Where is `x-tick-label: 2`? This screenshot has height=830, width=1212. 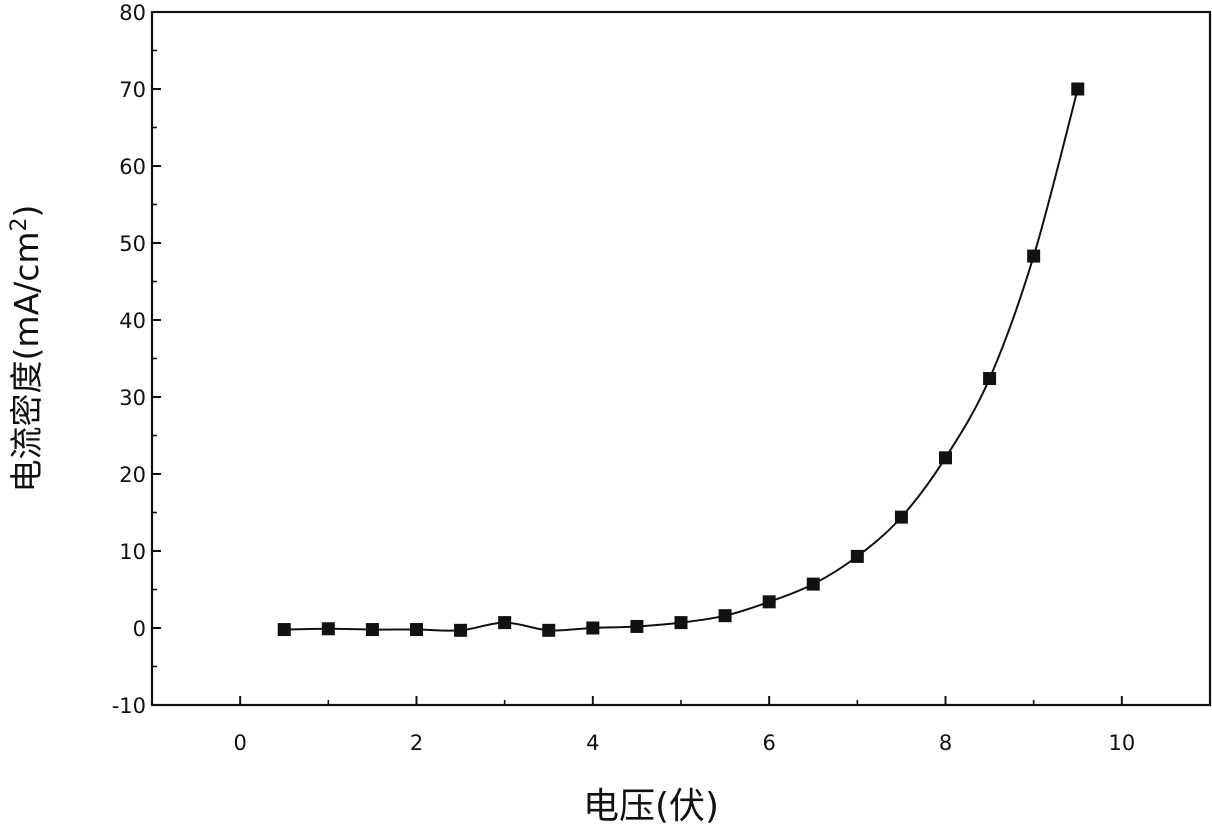
x-tick-label: 2 is located at coordinates (416, 743).